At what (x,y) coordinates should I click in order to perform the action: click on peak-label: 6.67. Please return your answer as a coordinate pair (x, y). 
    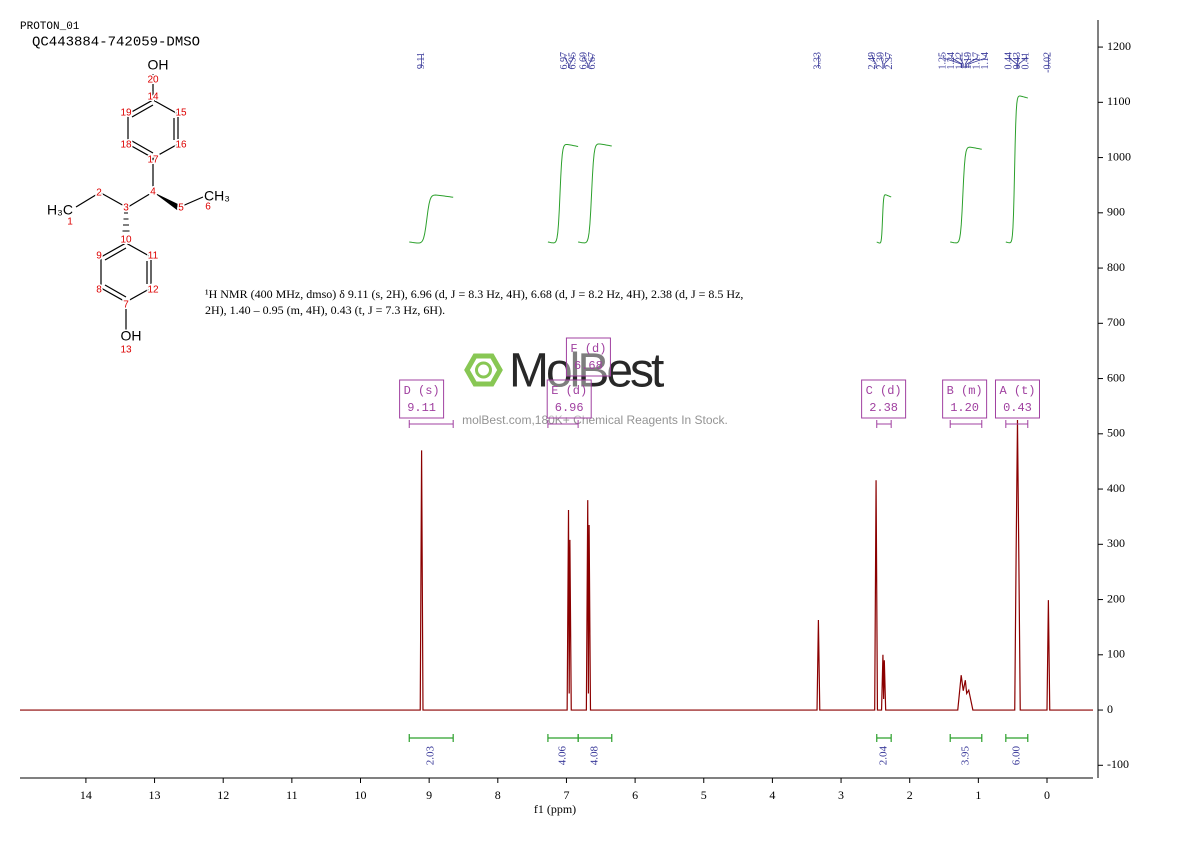
    Looking at the image, I should click on (592, 61).